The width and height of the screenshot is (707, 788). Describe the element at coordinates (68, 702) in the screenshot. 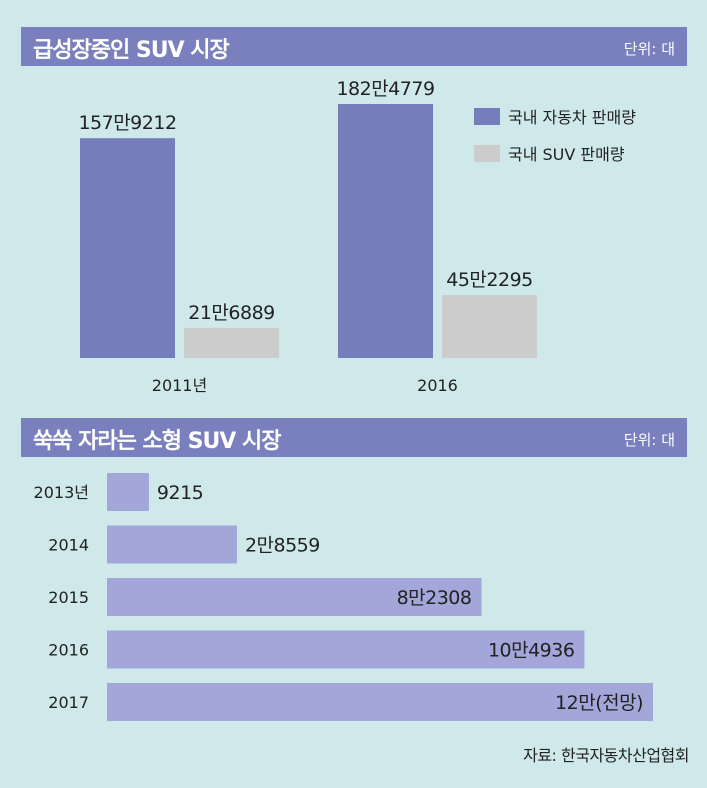

I see `y-tick-label-4: 2017` at that location.